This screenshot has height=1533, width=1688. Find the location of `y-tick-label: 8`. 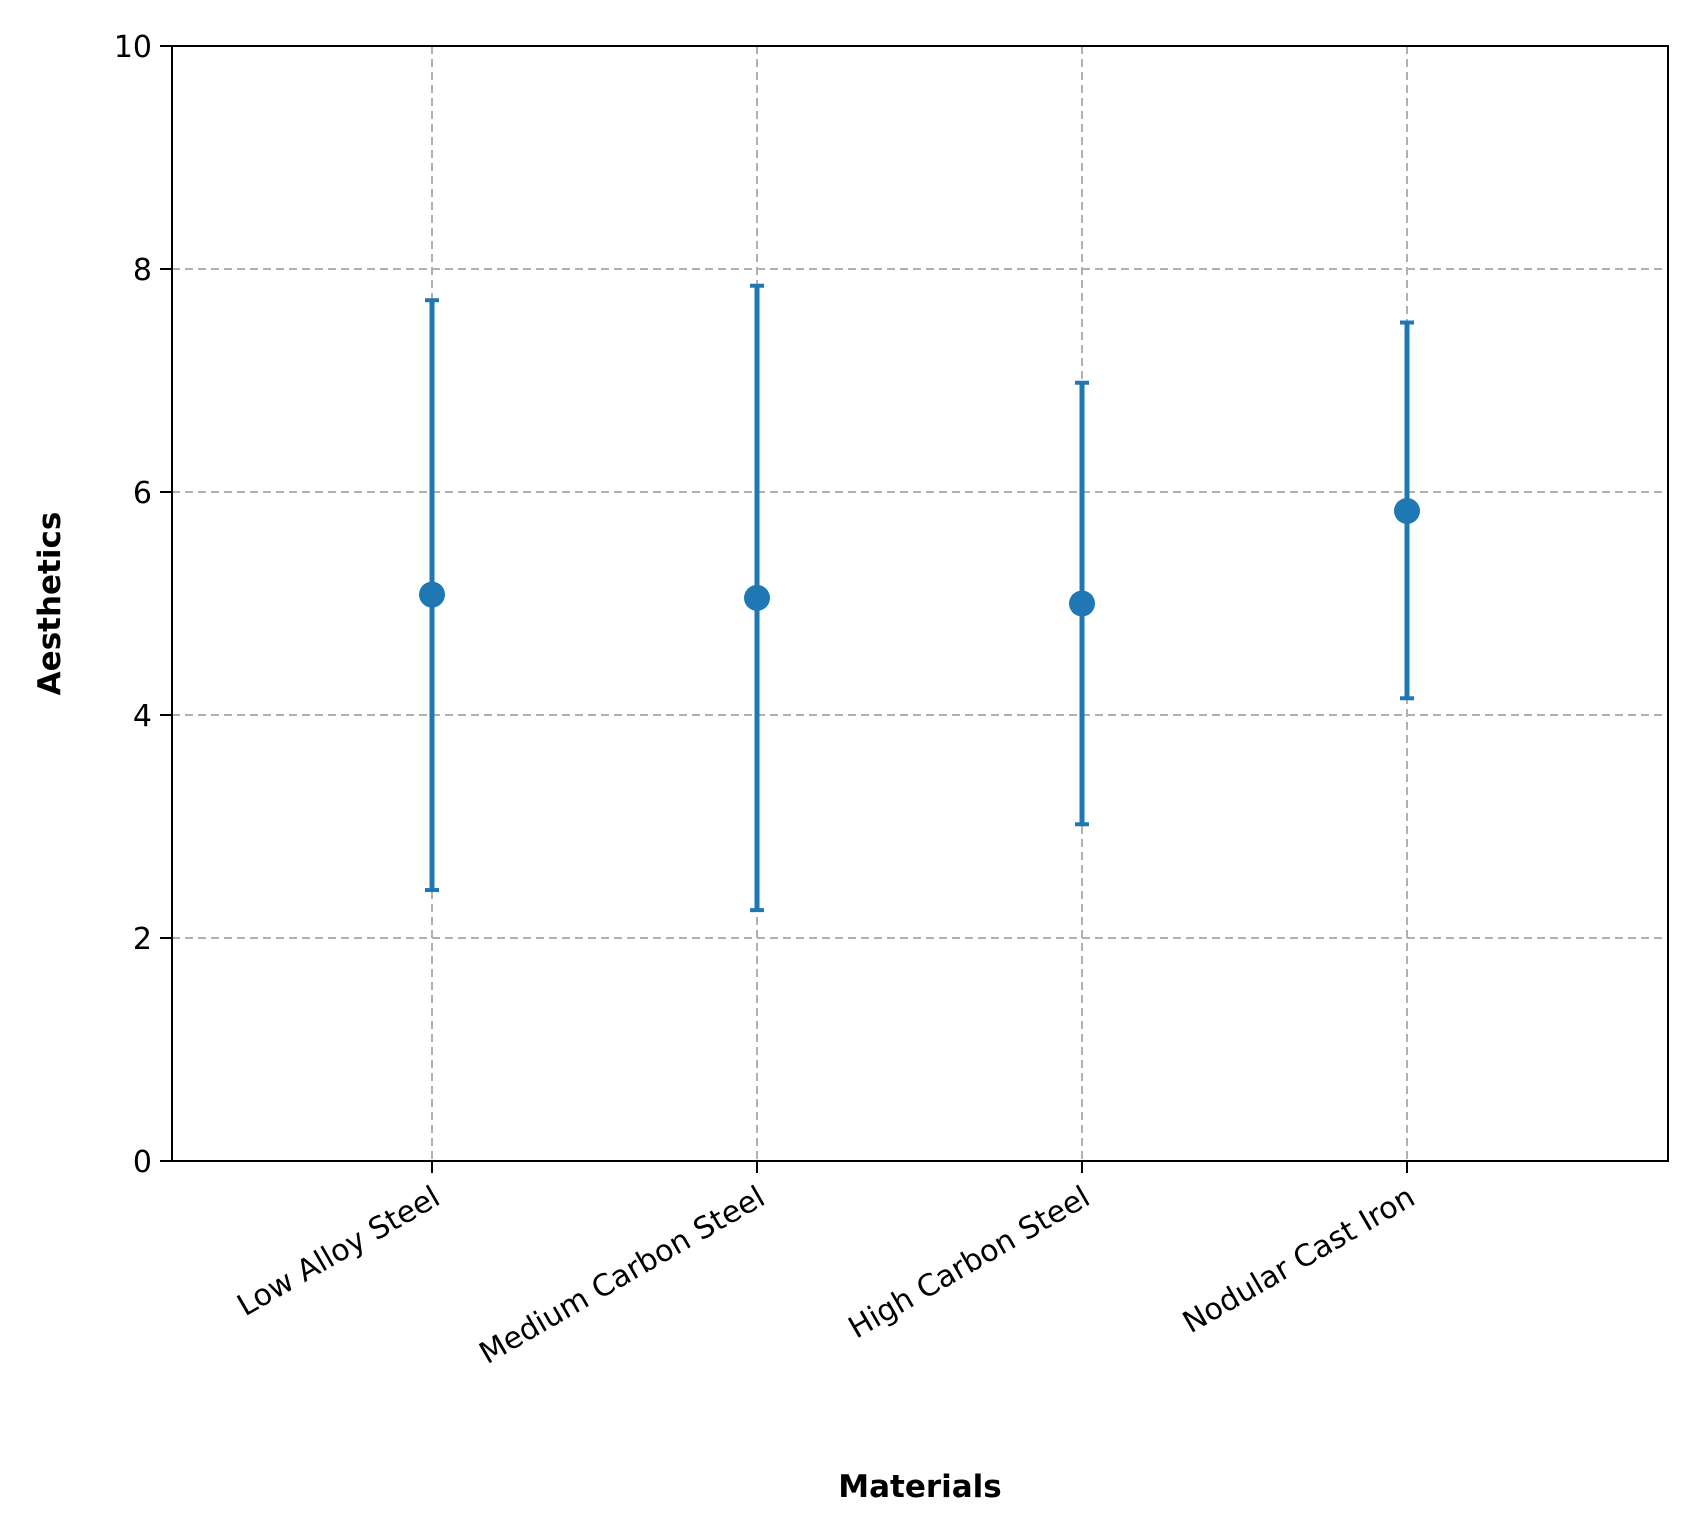

y-tick-label: 8 is located at coordinates (142, 270).